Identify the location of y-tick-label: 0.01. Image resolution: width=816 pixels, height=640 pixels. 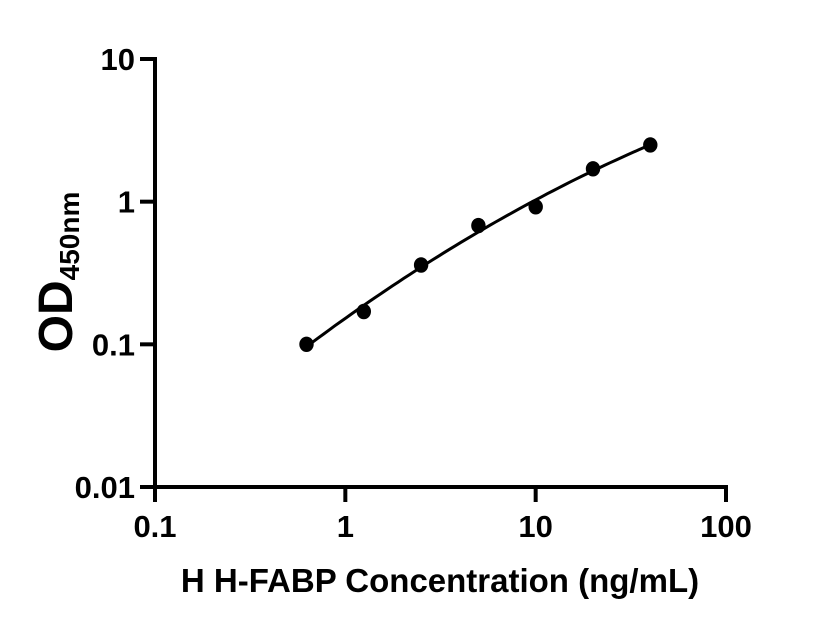
(105, 487).